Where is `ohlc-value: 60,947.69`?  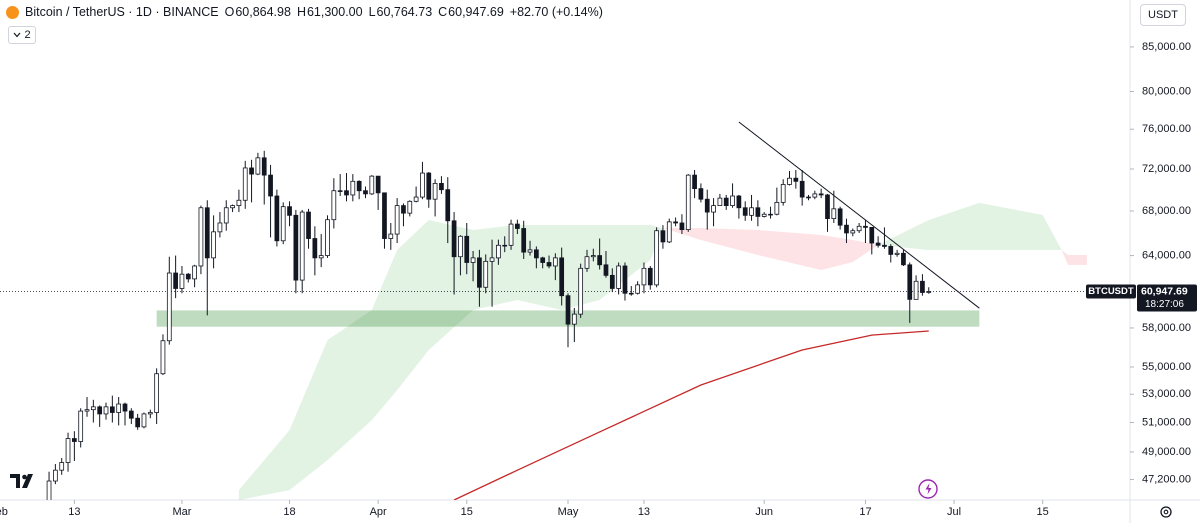 ohlc-value: 60,947.69 is located at coordinates (476, 12).